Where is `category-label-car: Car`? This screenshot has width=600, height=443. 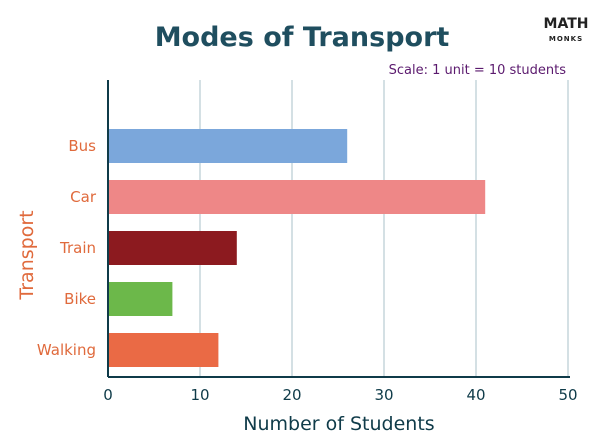 category-label-car: Car is located at coordinates (83, 197).